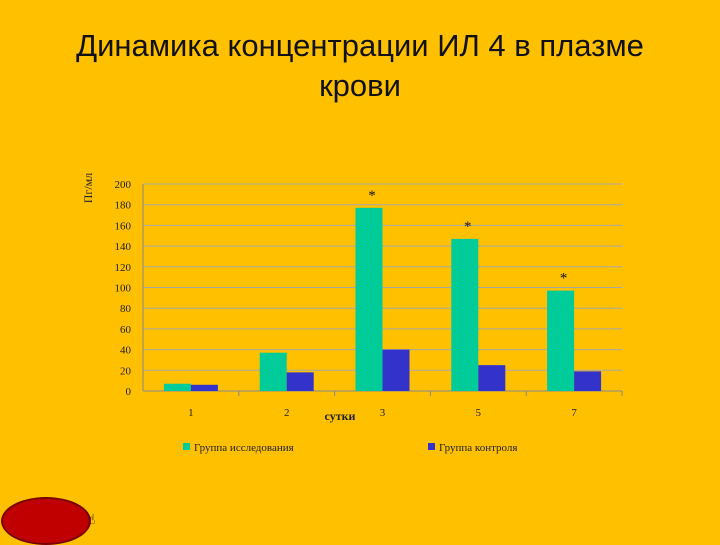  What do you see at coordinates (123, 185) in the screenshot?
I see `y-tick-label: 200` at bounding box center [123, 185].